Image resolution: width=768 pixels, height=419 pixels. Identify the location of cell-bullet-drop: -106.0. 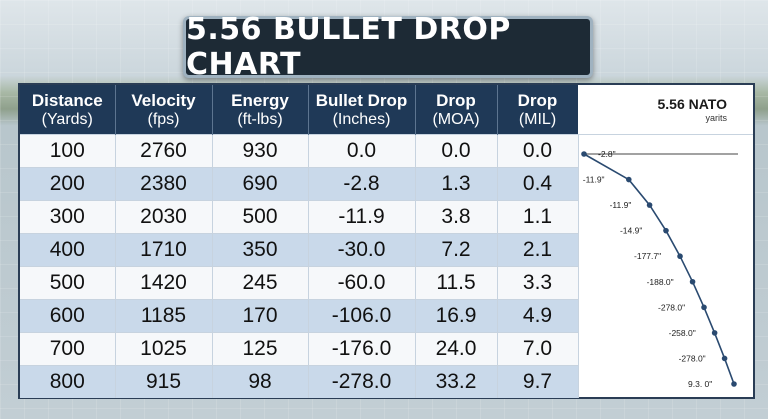
(362, 316).